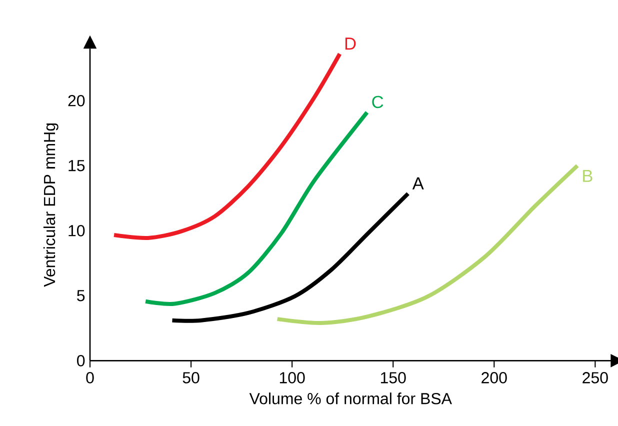 This screenshot has height=426, width=618. What do you see at coordinates (595, 378) in the screenshot?
I see `x-tick-label: 250` at bounding box center [595, 378].